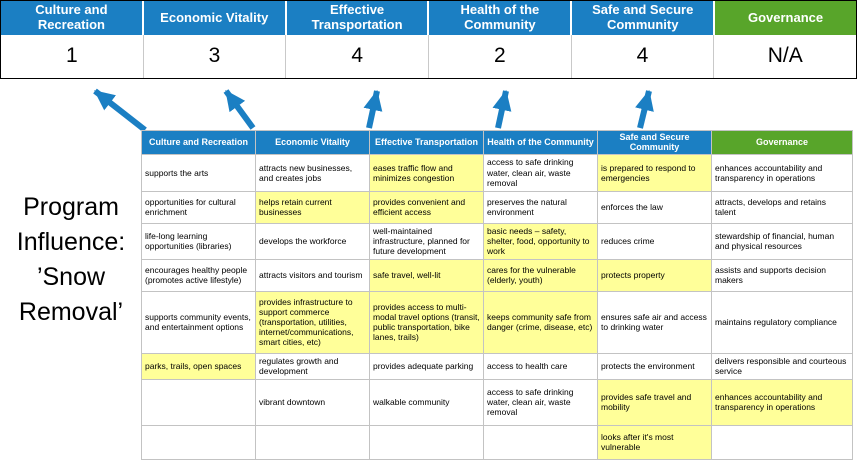 The width and height of the screenshot is (859, 465). I want to click on arrow-safe-and-secure-community, so click(644, 109).